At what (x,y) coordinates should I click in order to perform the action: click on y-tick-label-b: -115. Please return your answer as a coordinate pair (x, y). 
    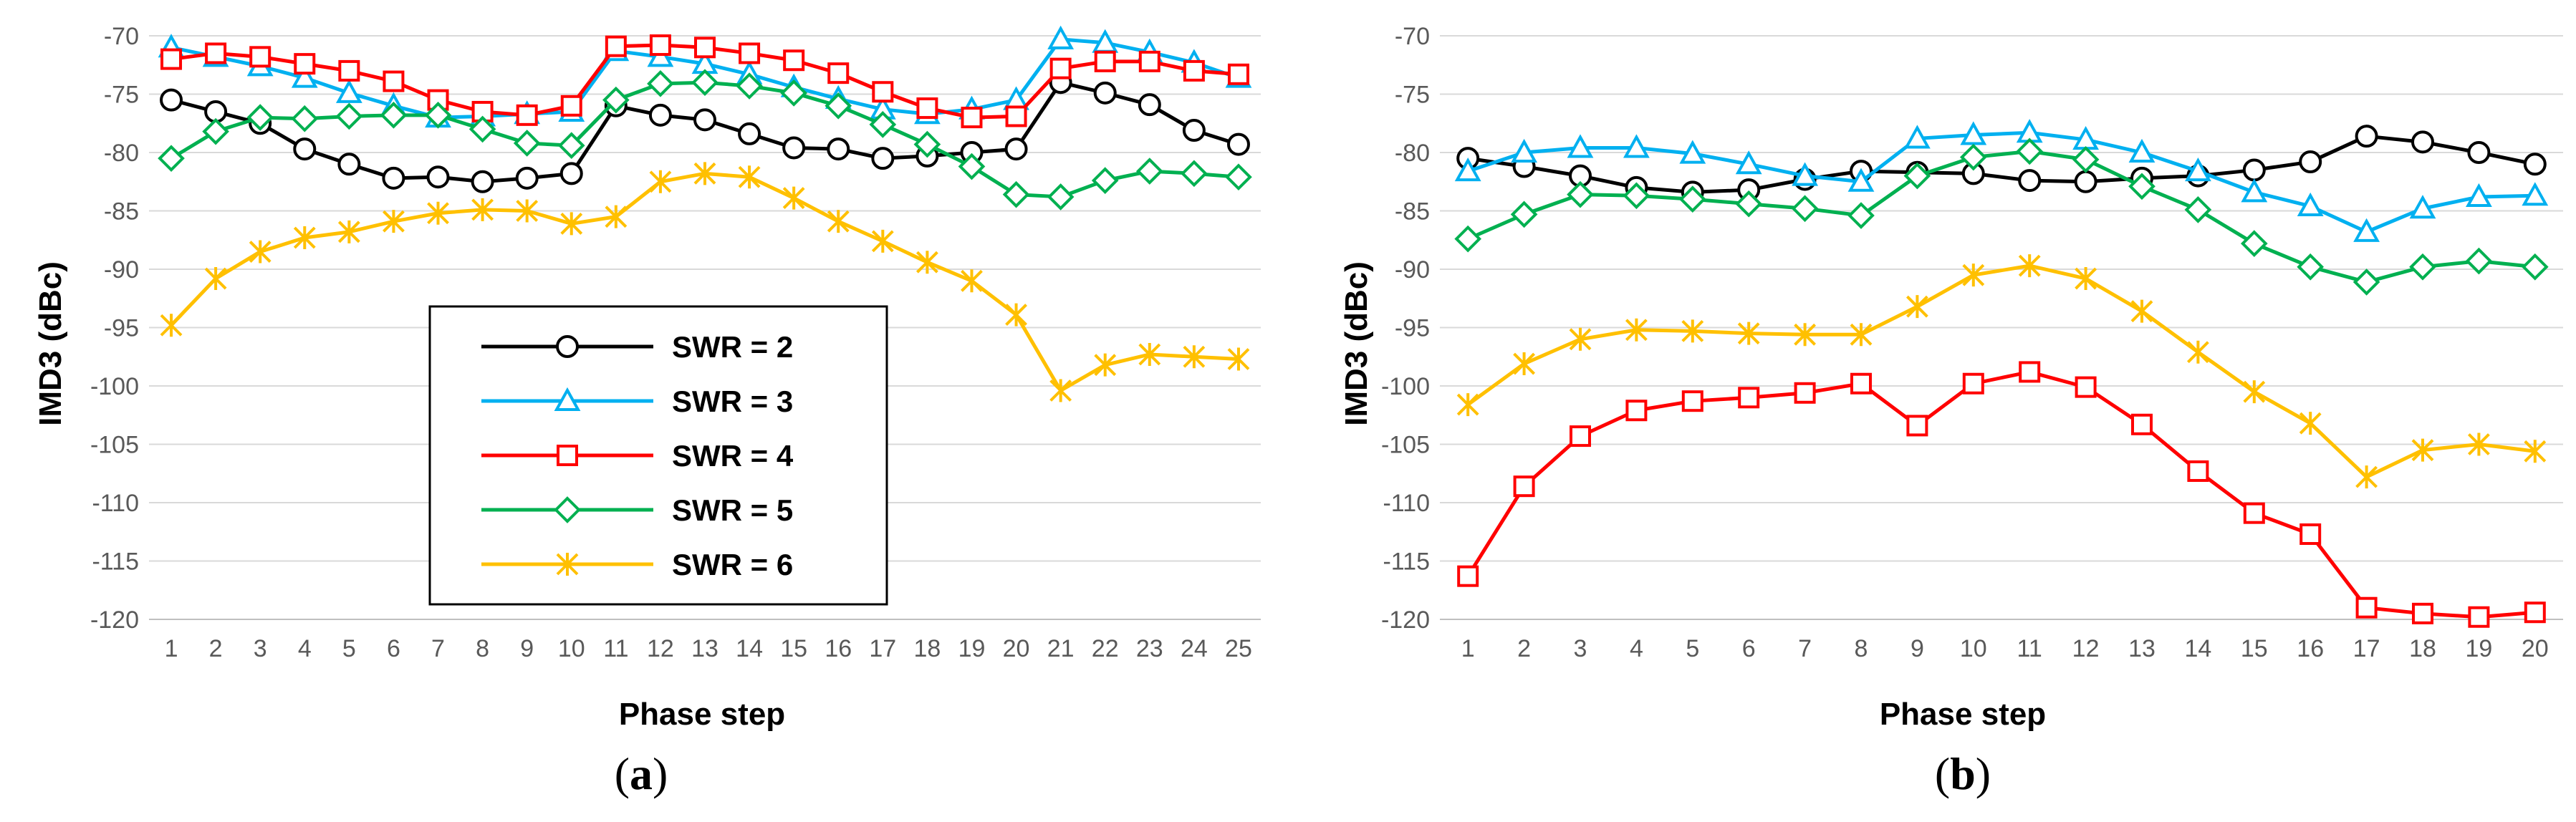
    Looking at the image, I should click on (1407, 562).